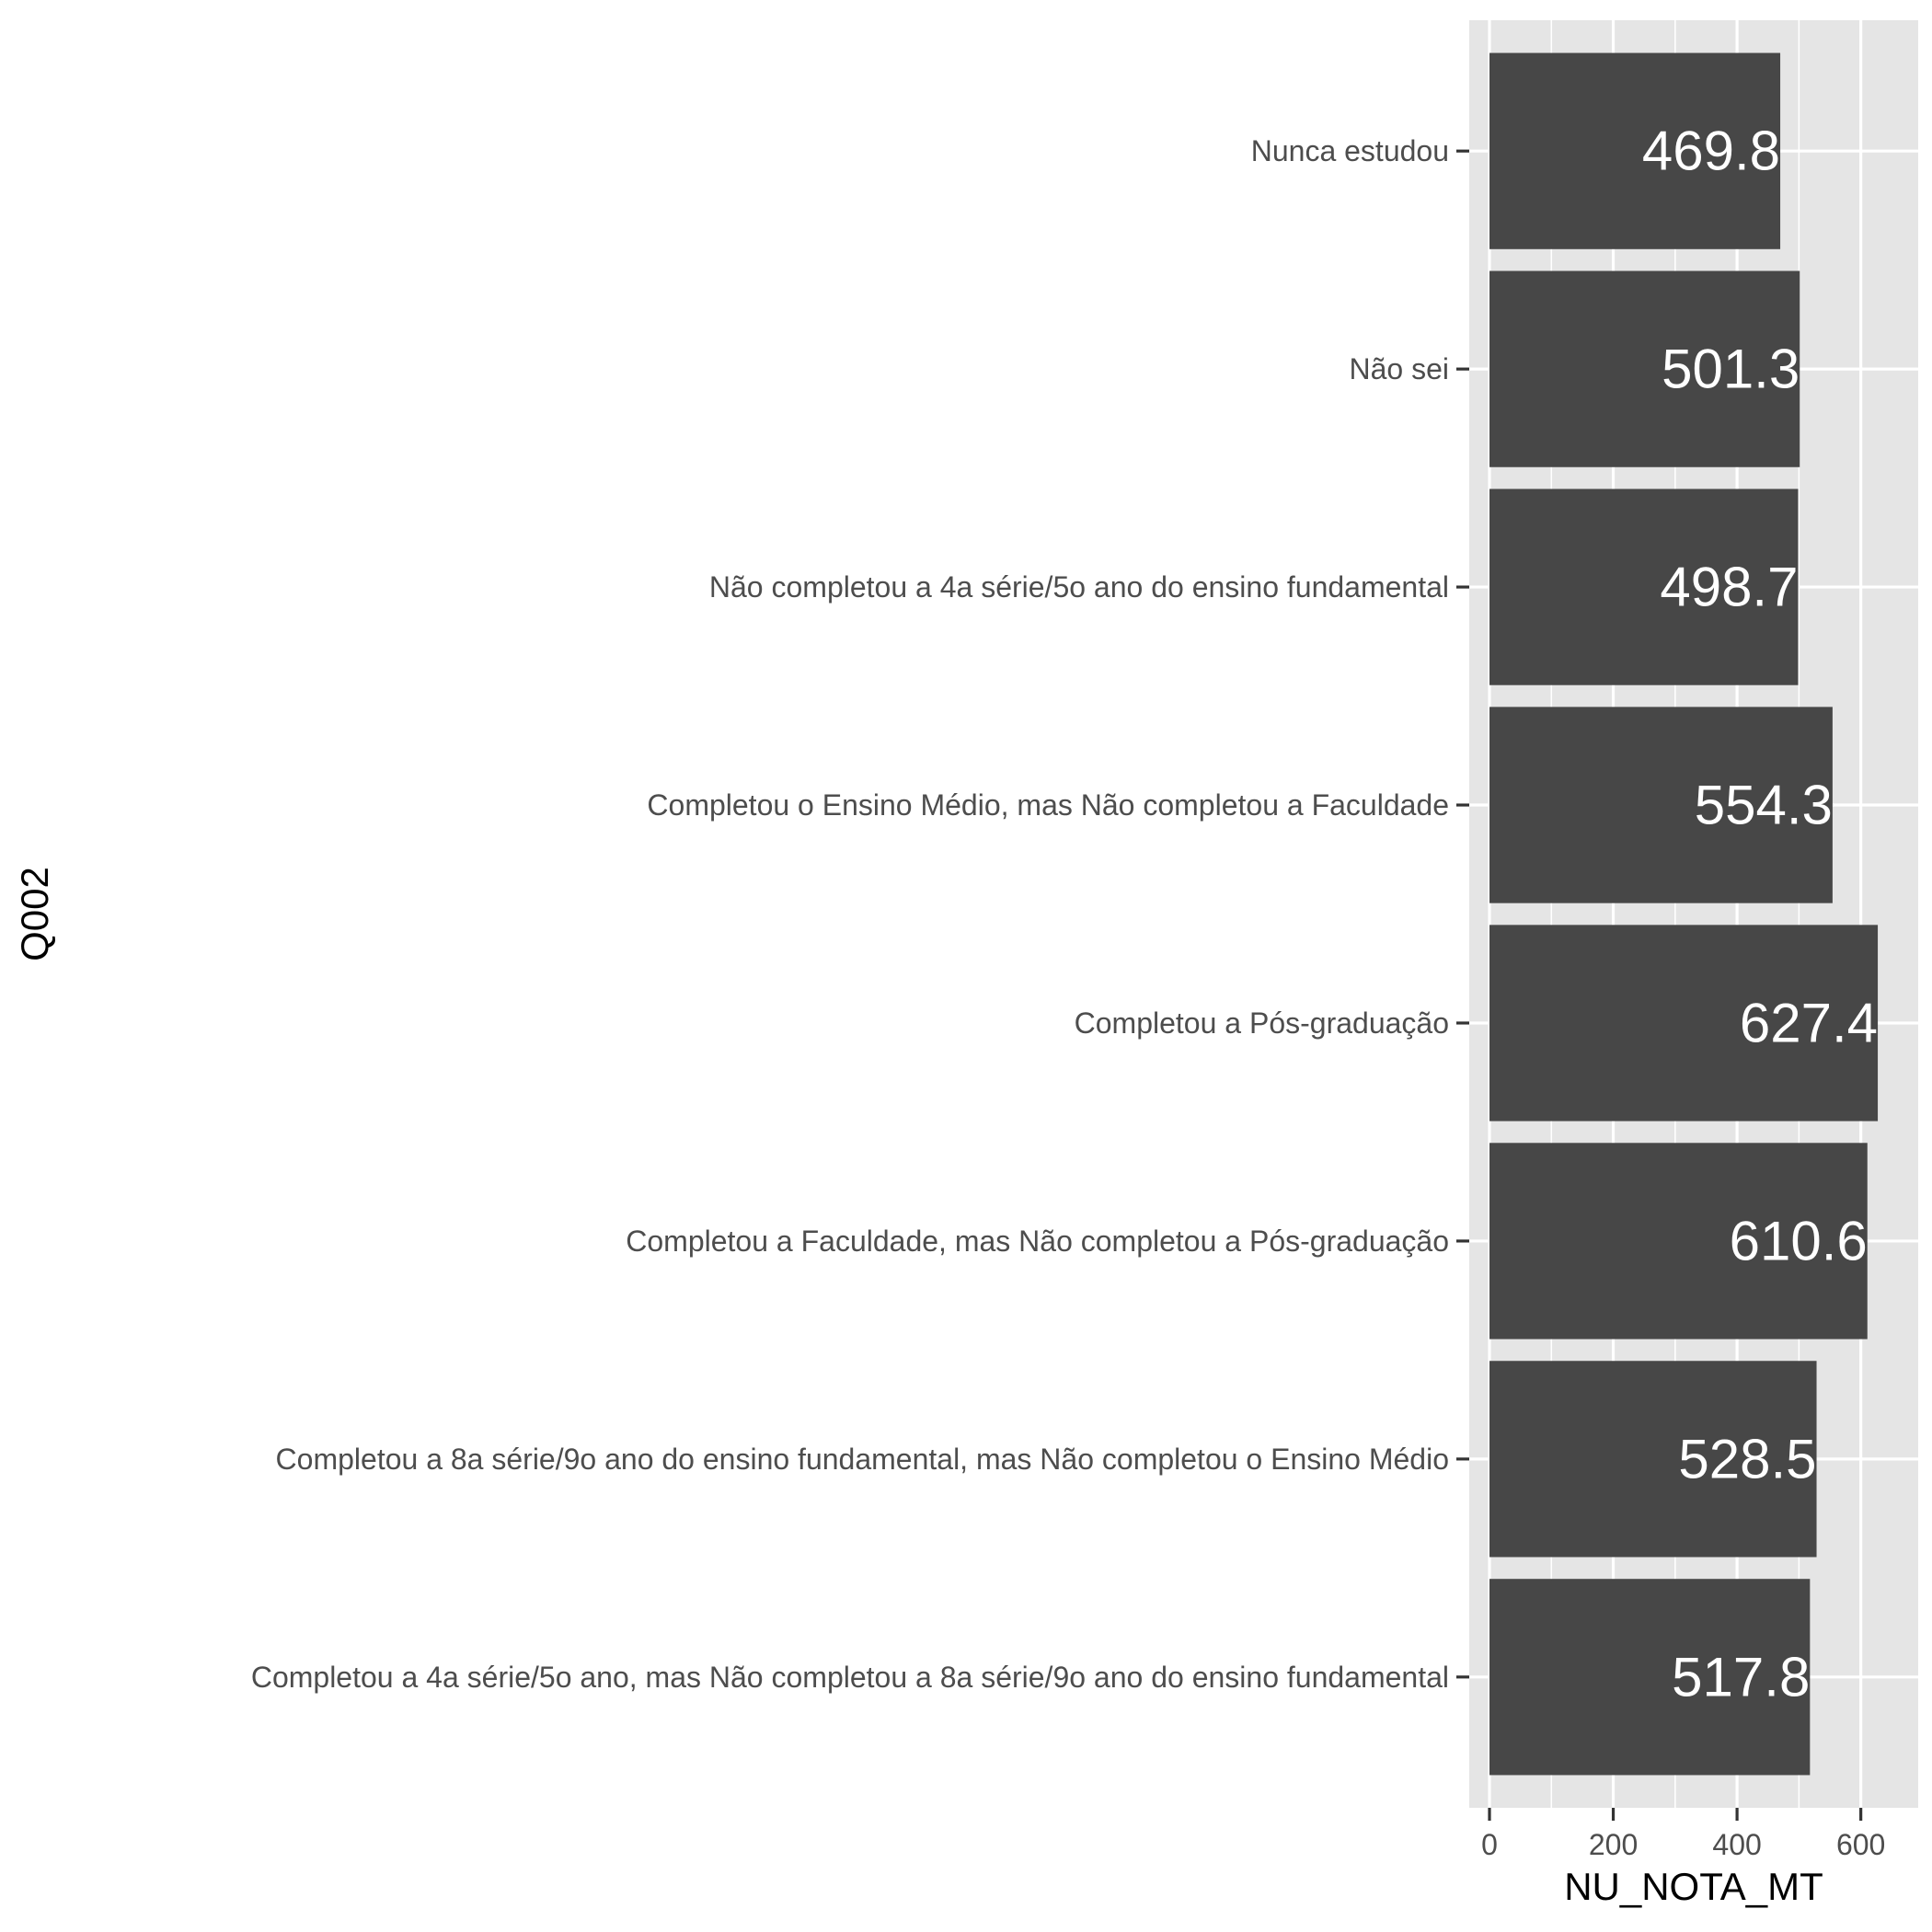  Describe the element at coordinates (1860, 1844) in the screenshot. I see `x-tick-label: 600` at that location.